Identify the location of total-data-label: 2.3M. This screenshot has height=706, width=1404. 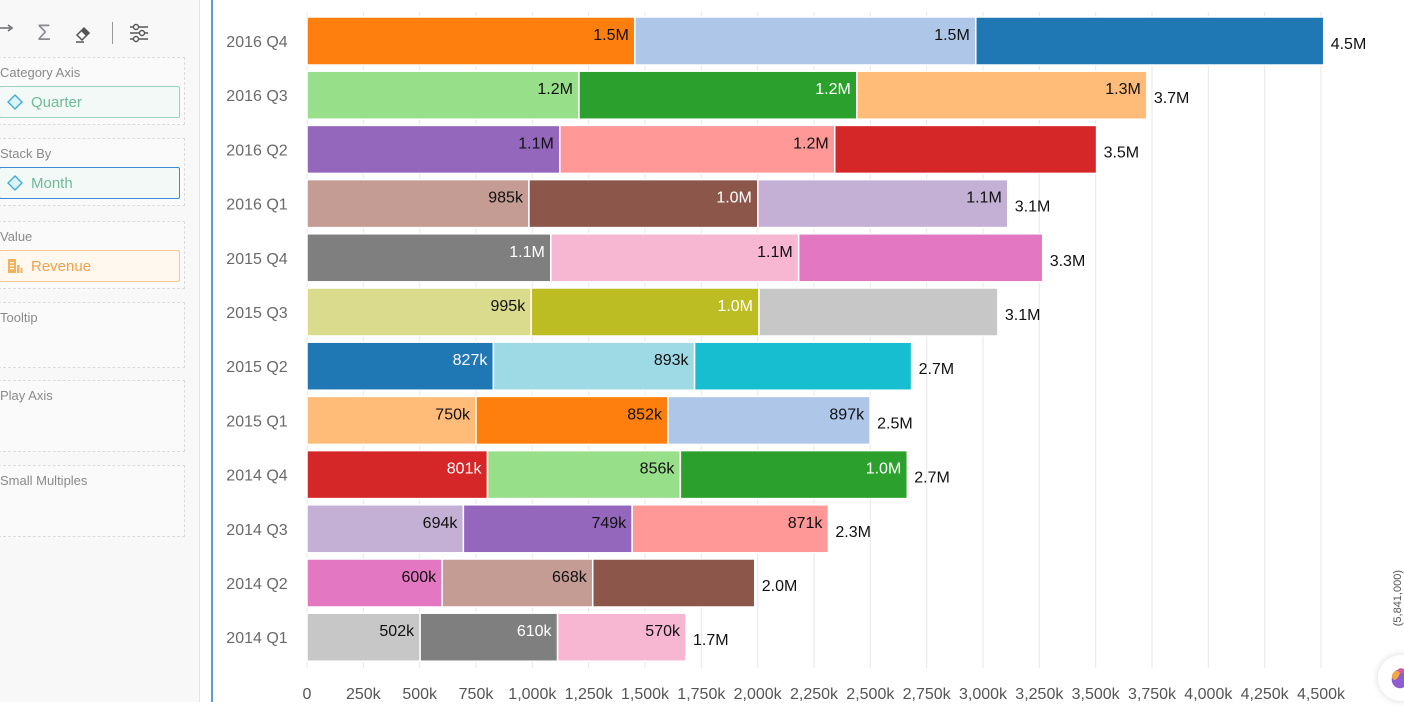
(853, 532).